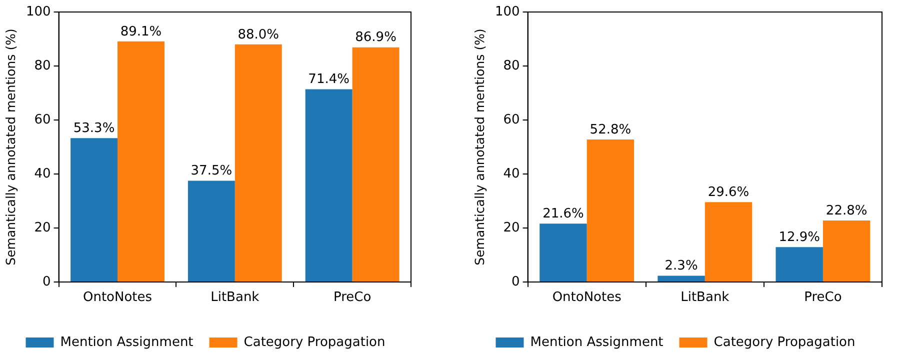 The width and height of the screenshot is (898, 359). Describe the element at coordinates (259, 34) in the screenshot. I see `data-label: 88.0%` at that location.